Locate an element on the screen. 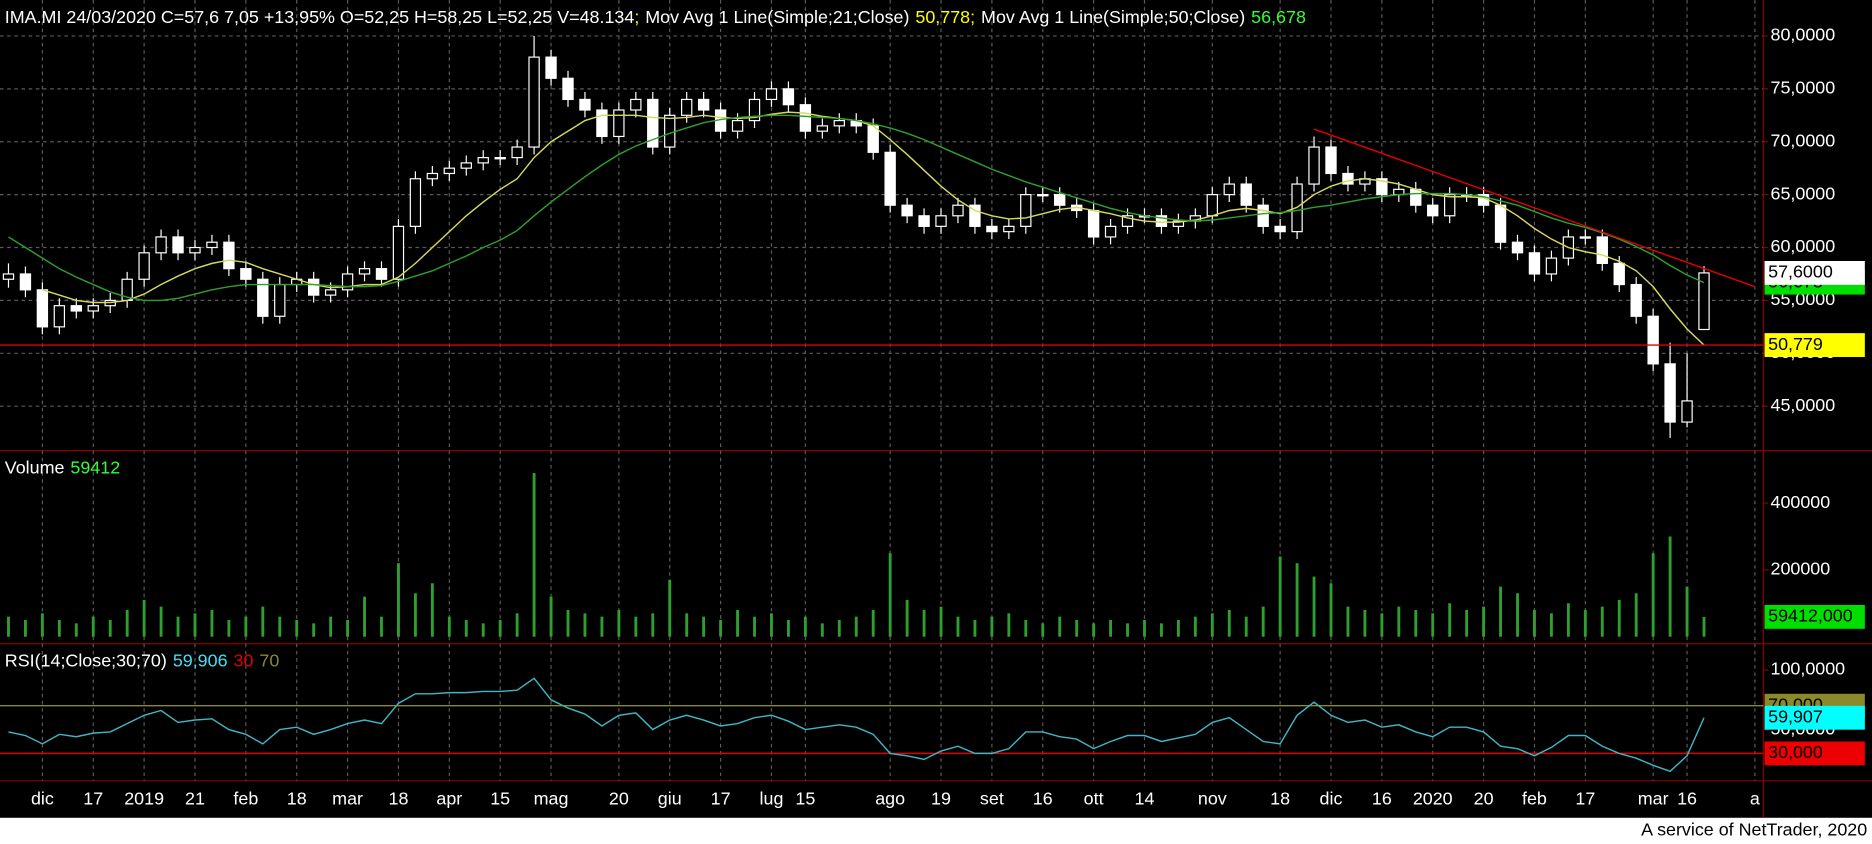 The image size is (1872, 844). panel-header: RSI(14;Close;30;70) 59,906 30 70 is located at coordinates (142, 660).